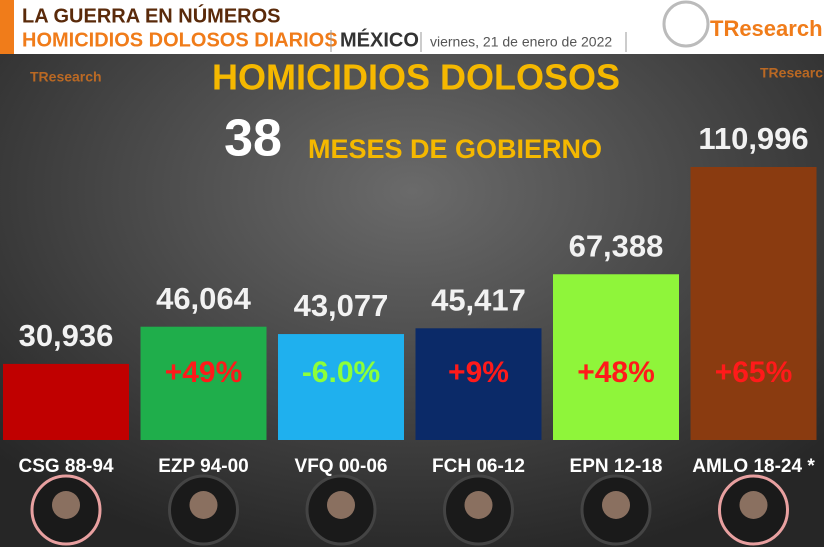 This screenshot has width=824, height=547. Describe the element at coordinates (478, 299) in the screenshot. I see `value-label: 45,417` at that location.